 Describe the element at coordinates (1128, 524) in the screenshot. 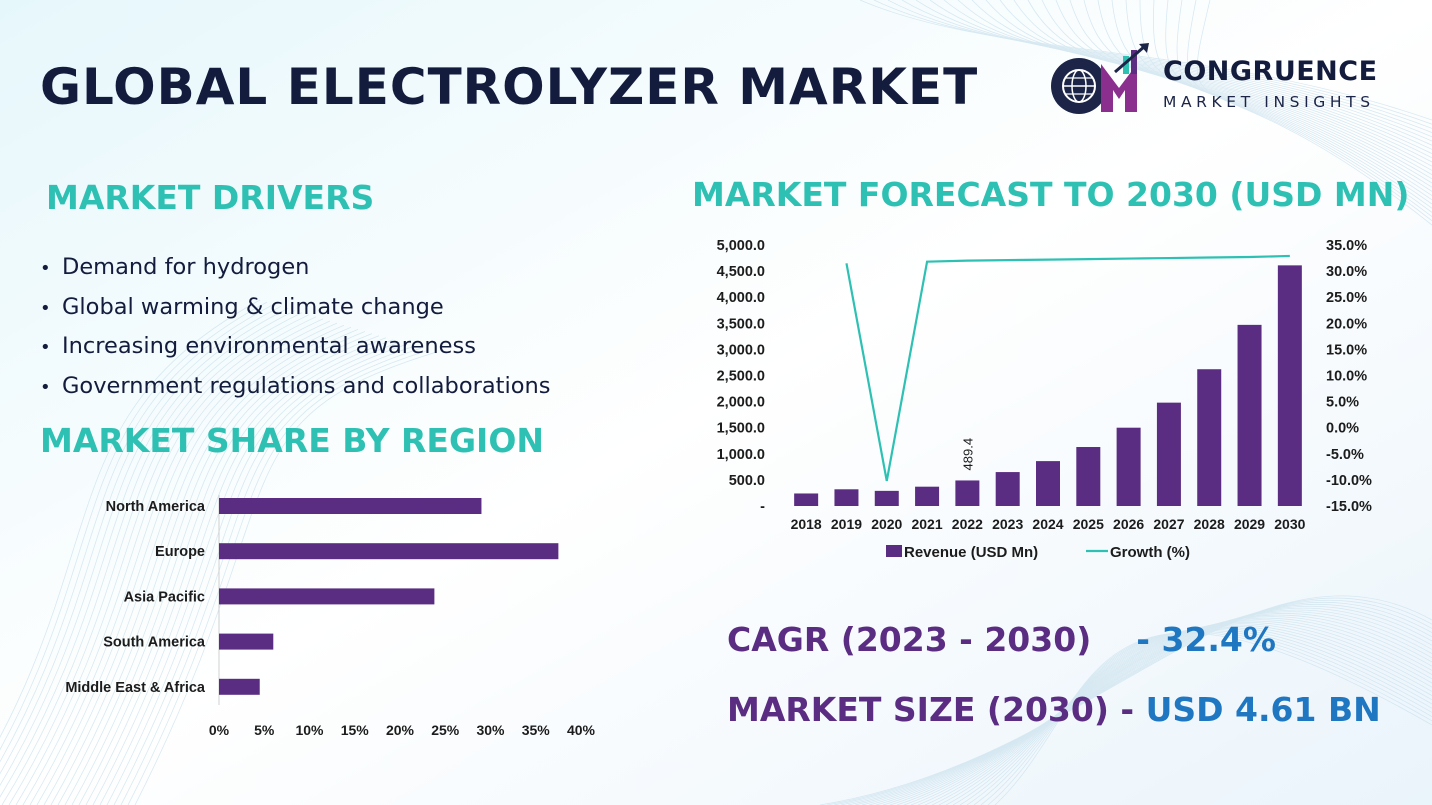

I see `x-tick-label: 2026` at that location.